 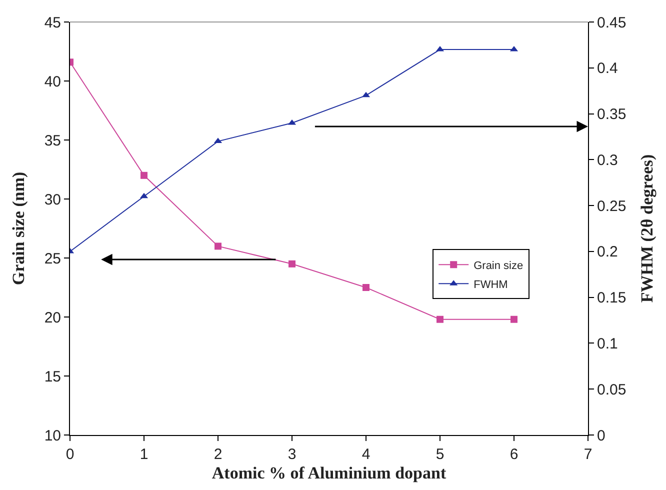 What do you see at coordinates (611, 115) in the screenshot?
I see `y2-tick-label: 0.35` at bounding box center [611, 115].